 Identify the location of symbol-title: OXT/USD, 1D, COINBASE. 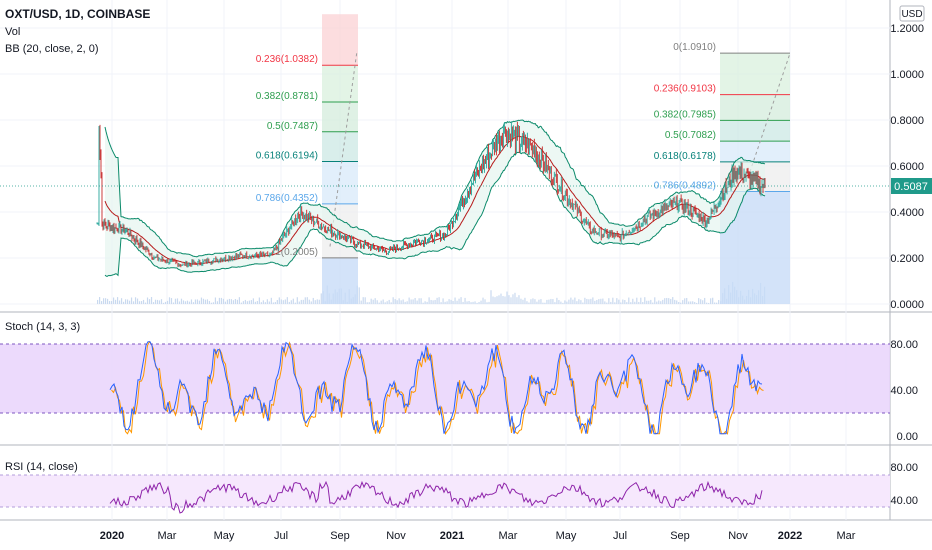
(77, 14).